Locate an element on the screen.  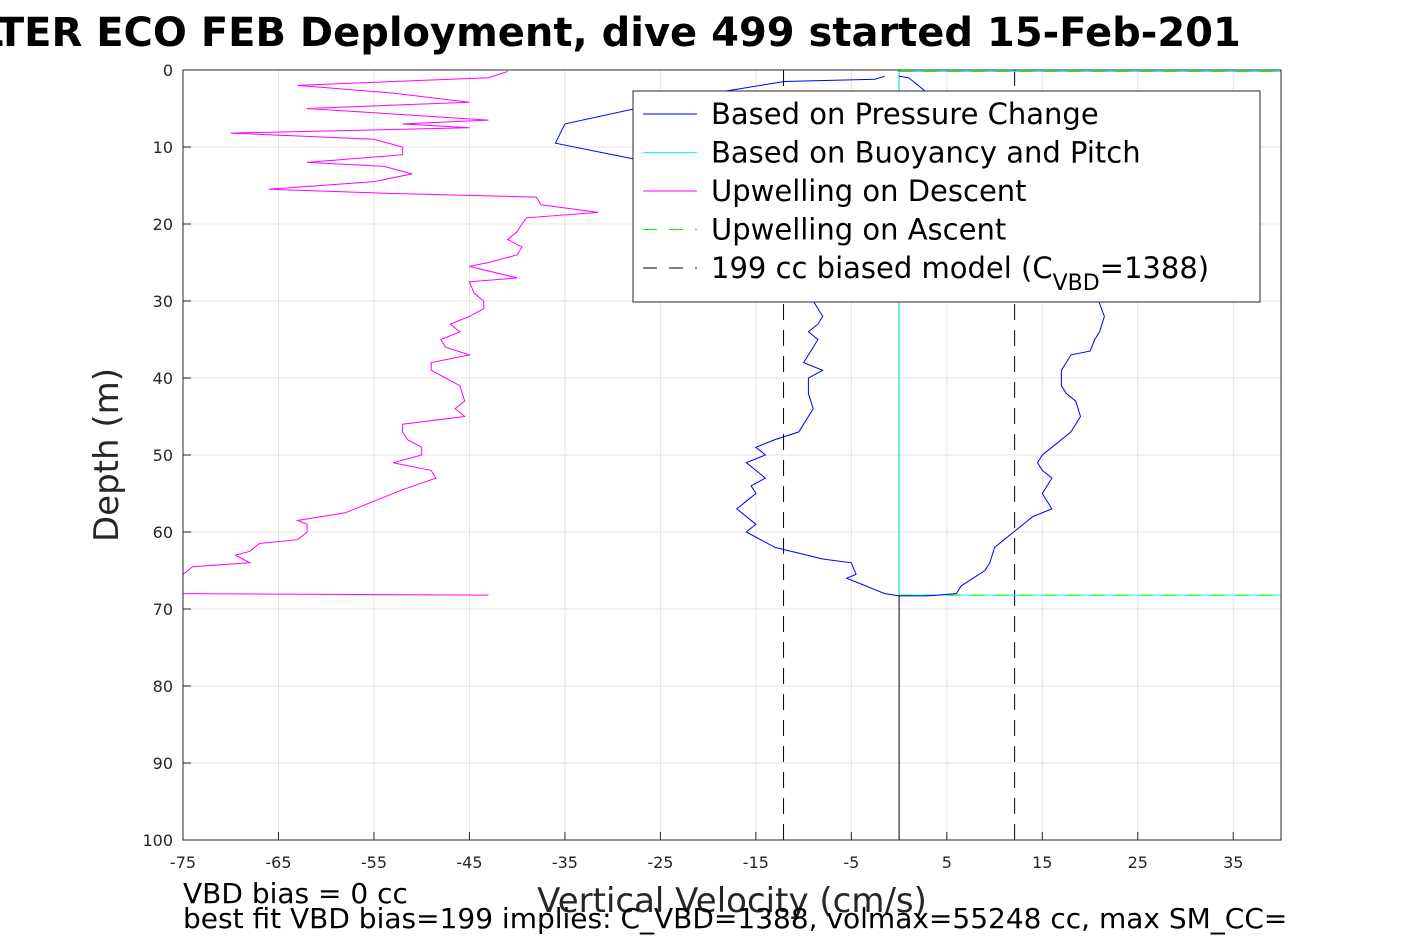
legend-label: Upwelling on Descent is located at coordinates (869, 191).